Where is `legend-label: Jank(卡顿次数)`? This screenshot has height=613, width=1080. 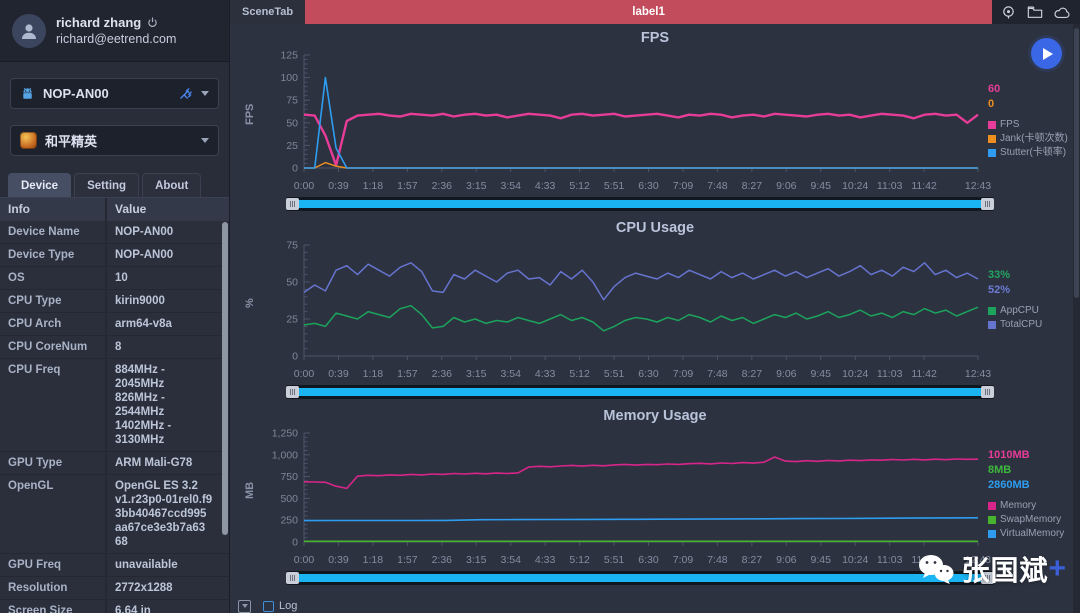
legend-label: Jank(卡顿次数) is located at coordinates (1034, 138).